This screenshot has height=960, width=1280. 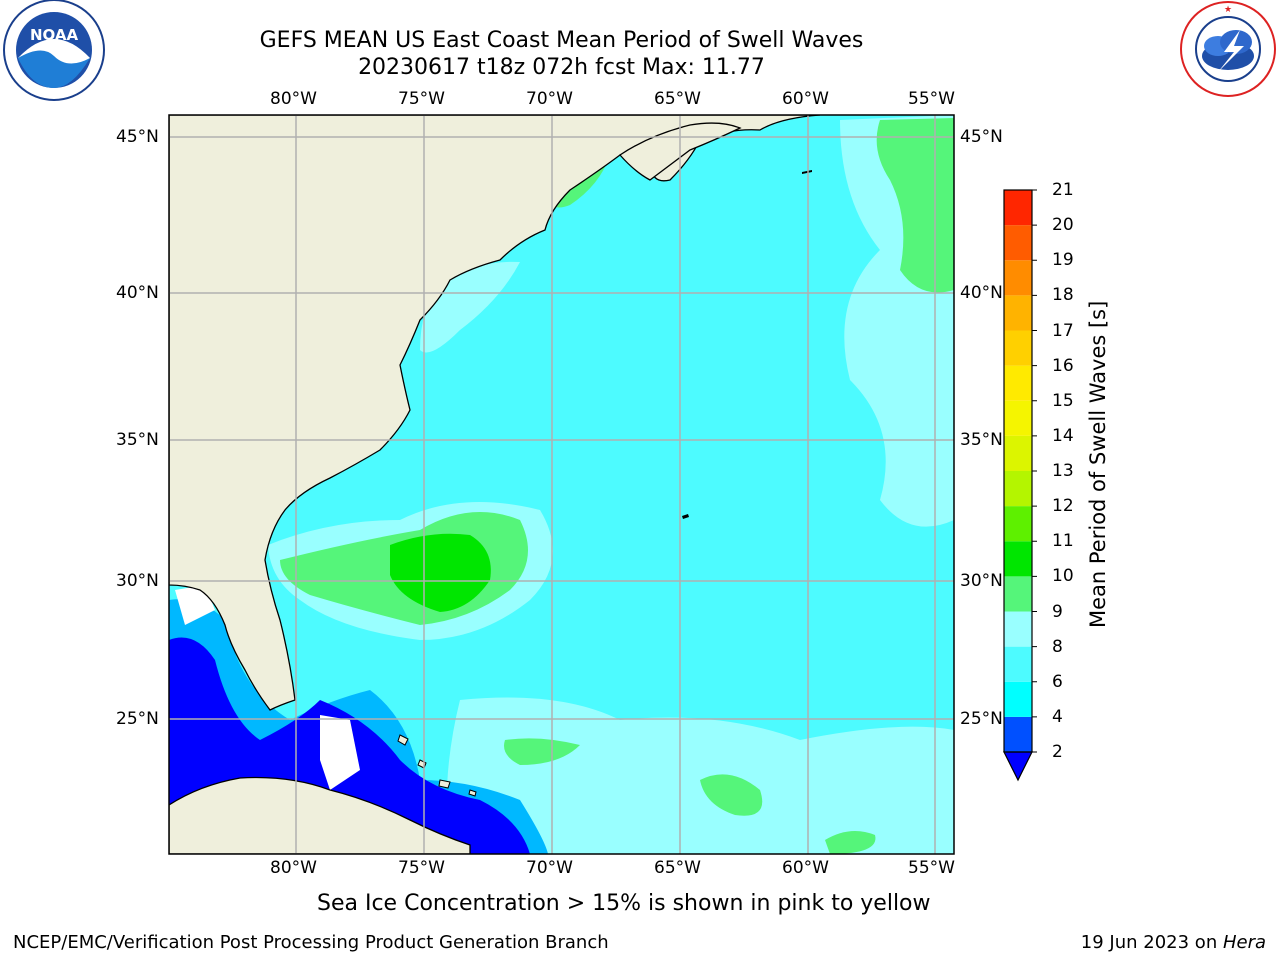 What do you see at coordinates (1063, 295) in the screenshot?
I see `colorbar-tick-label: 18` at bounding box center [1063, 295].